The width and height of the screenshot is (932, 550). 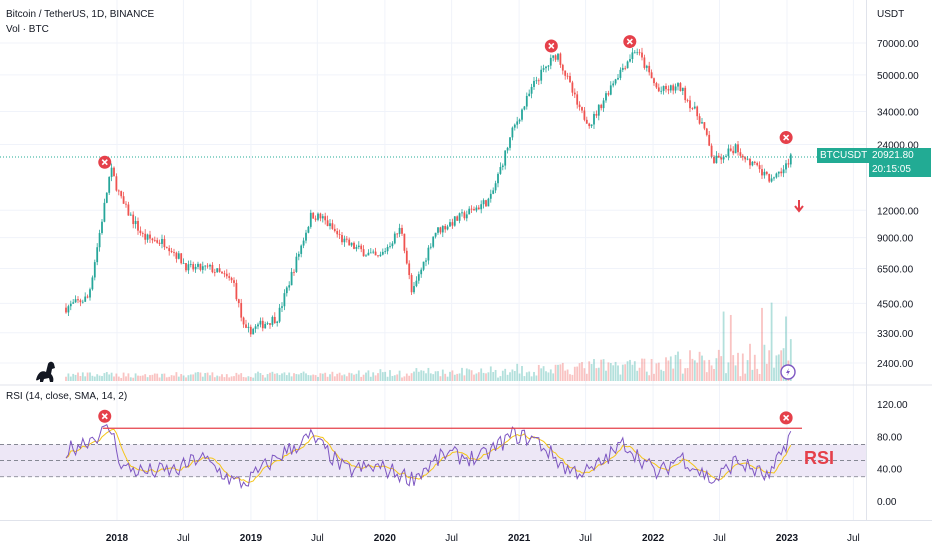 What do you see at coordinates (788, 372) in the screenshot?
I see `lightning-icon` at bounding box center [788, 372].